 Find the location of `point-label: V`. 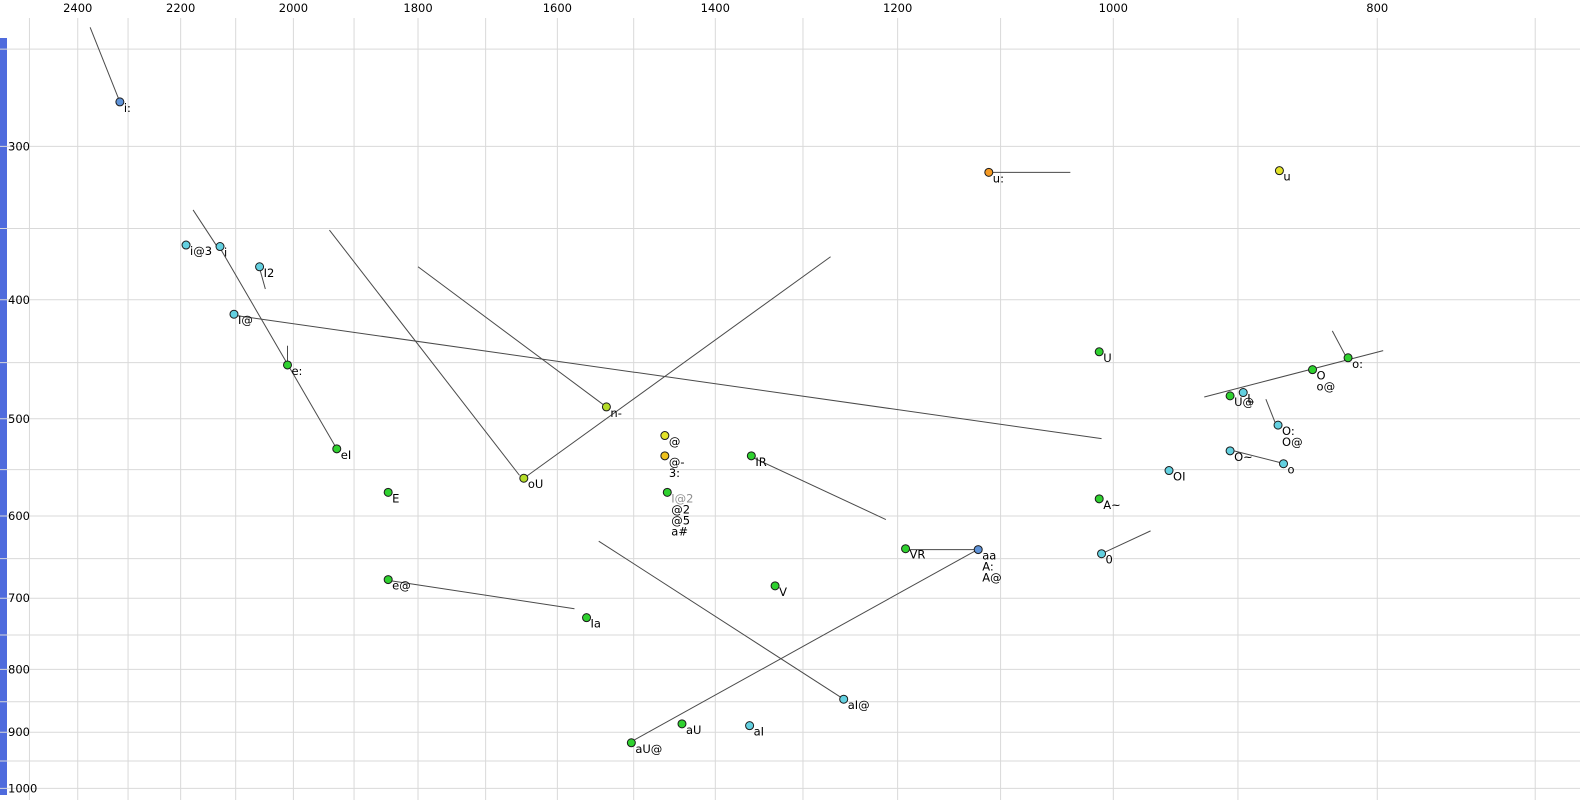

point-label: V is located at coordinates (783, 592).